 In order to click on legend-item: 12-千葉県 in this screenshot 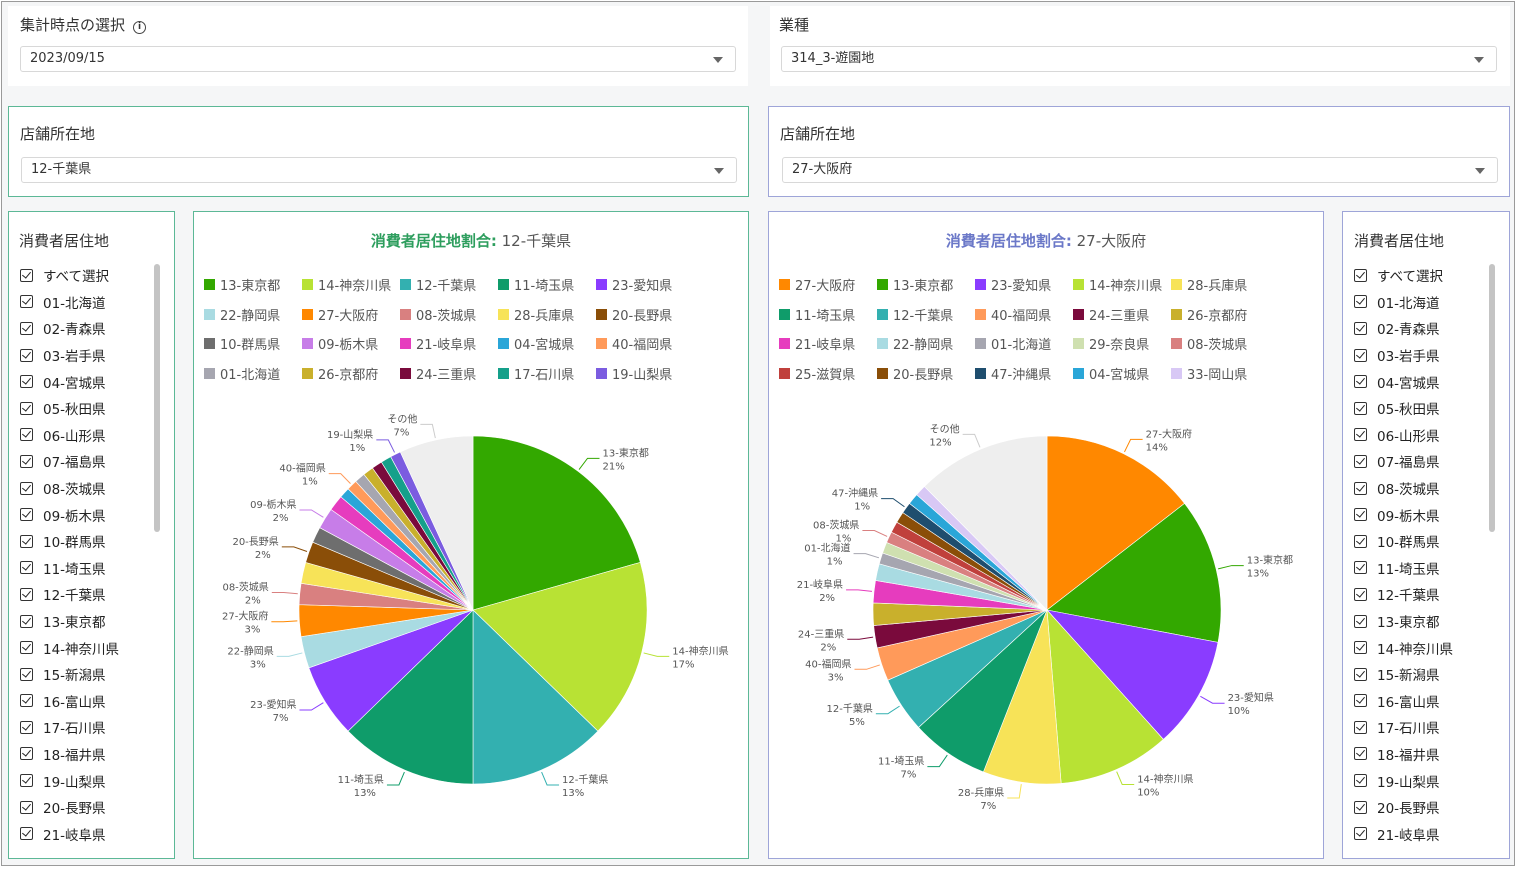, I will do `click(449, 284)`.